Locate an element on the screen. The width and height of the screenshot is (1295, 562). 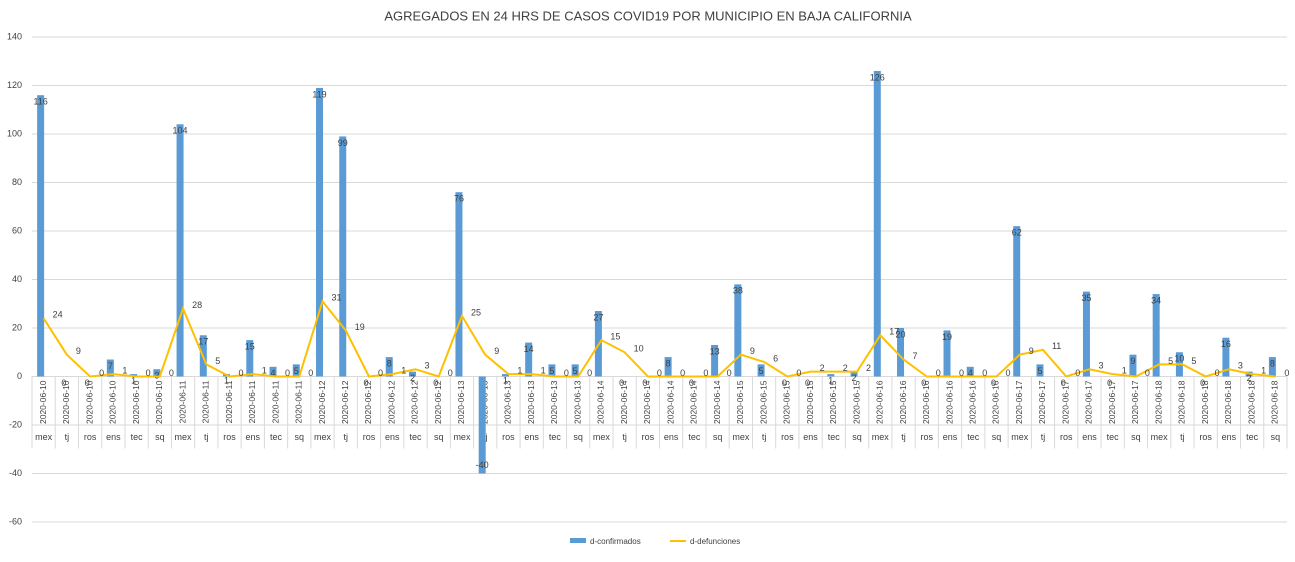
bar-value-label: 104 is located at coordinates (180, 131).